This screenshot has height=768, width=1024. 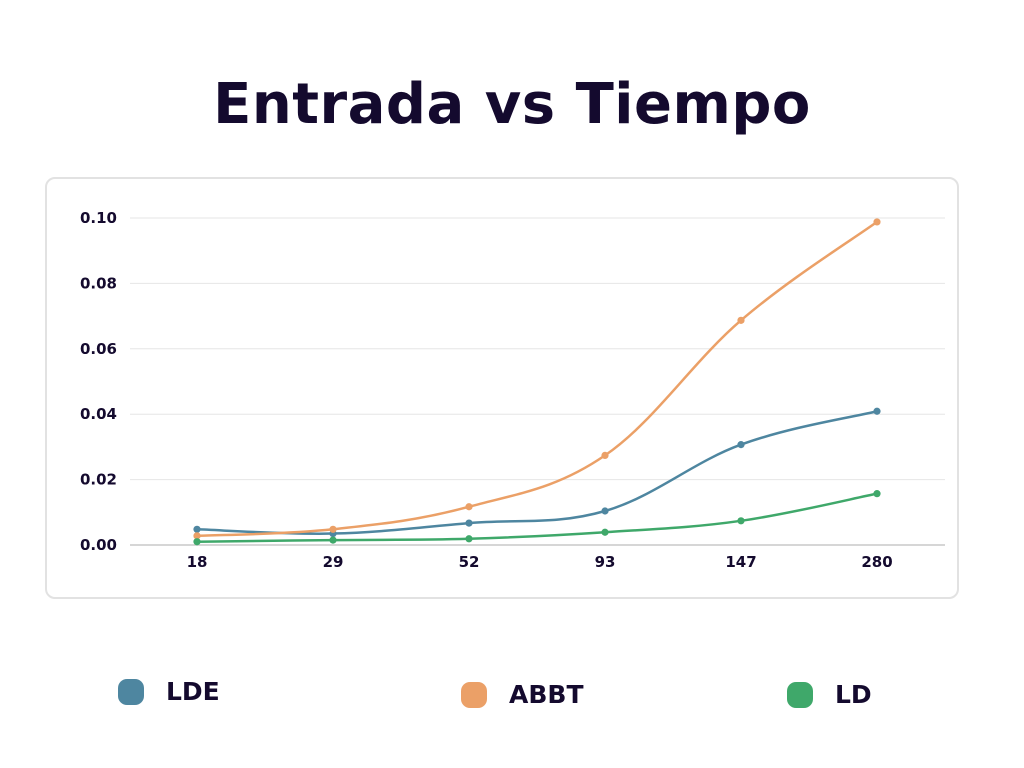 I want to click on legend-swatch-abbt, so click(x=474, y=694).